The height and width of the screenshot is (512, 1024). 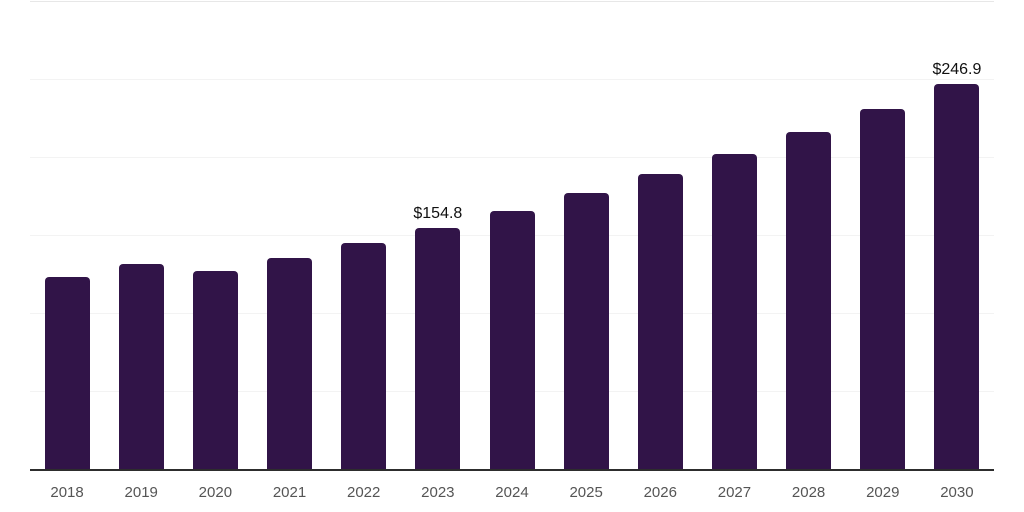 I want to click on data-label-2030: $246.9, so click(x=957, y=69).